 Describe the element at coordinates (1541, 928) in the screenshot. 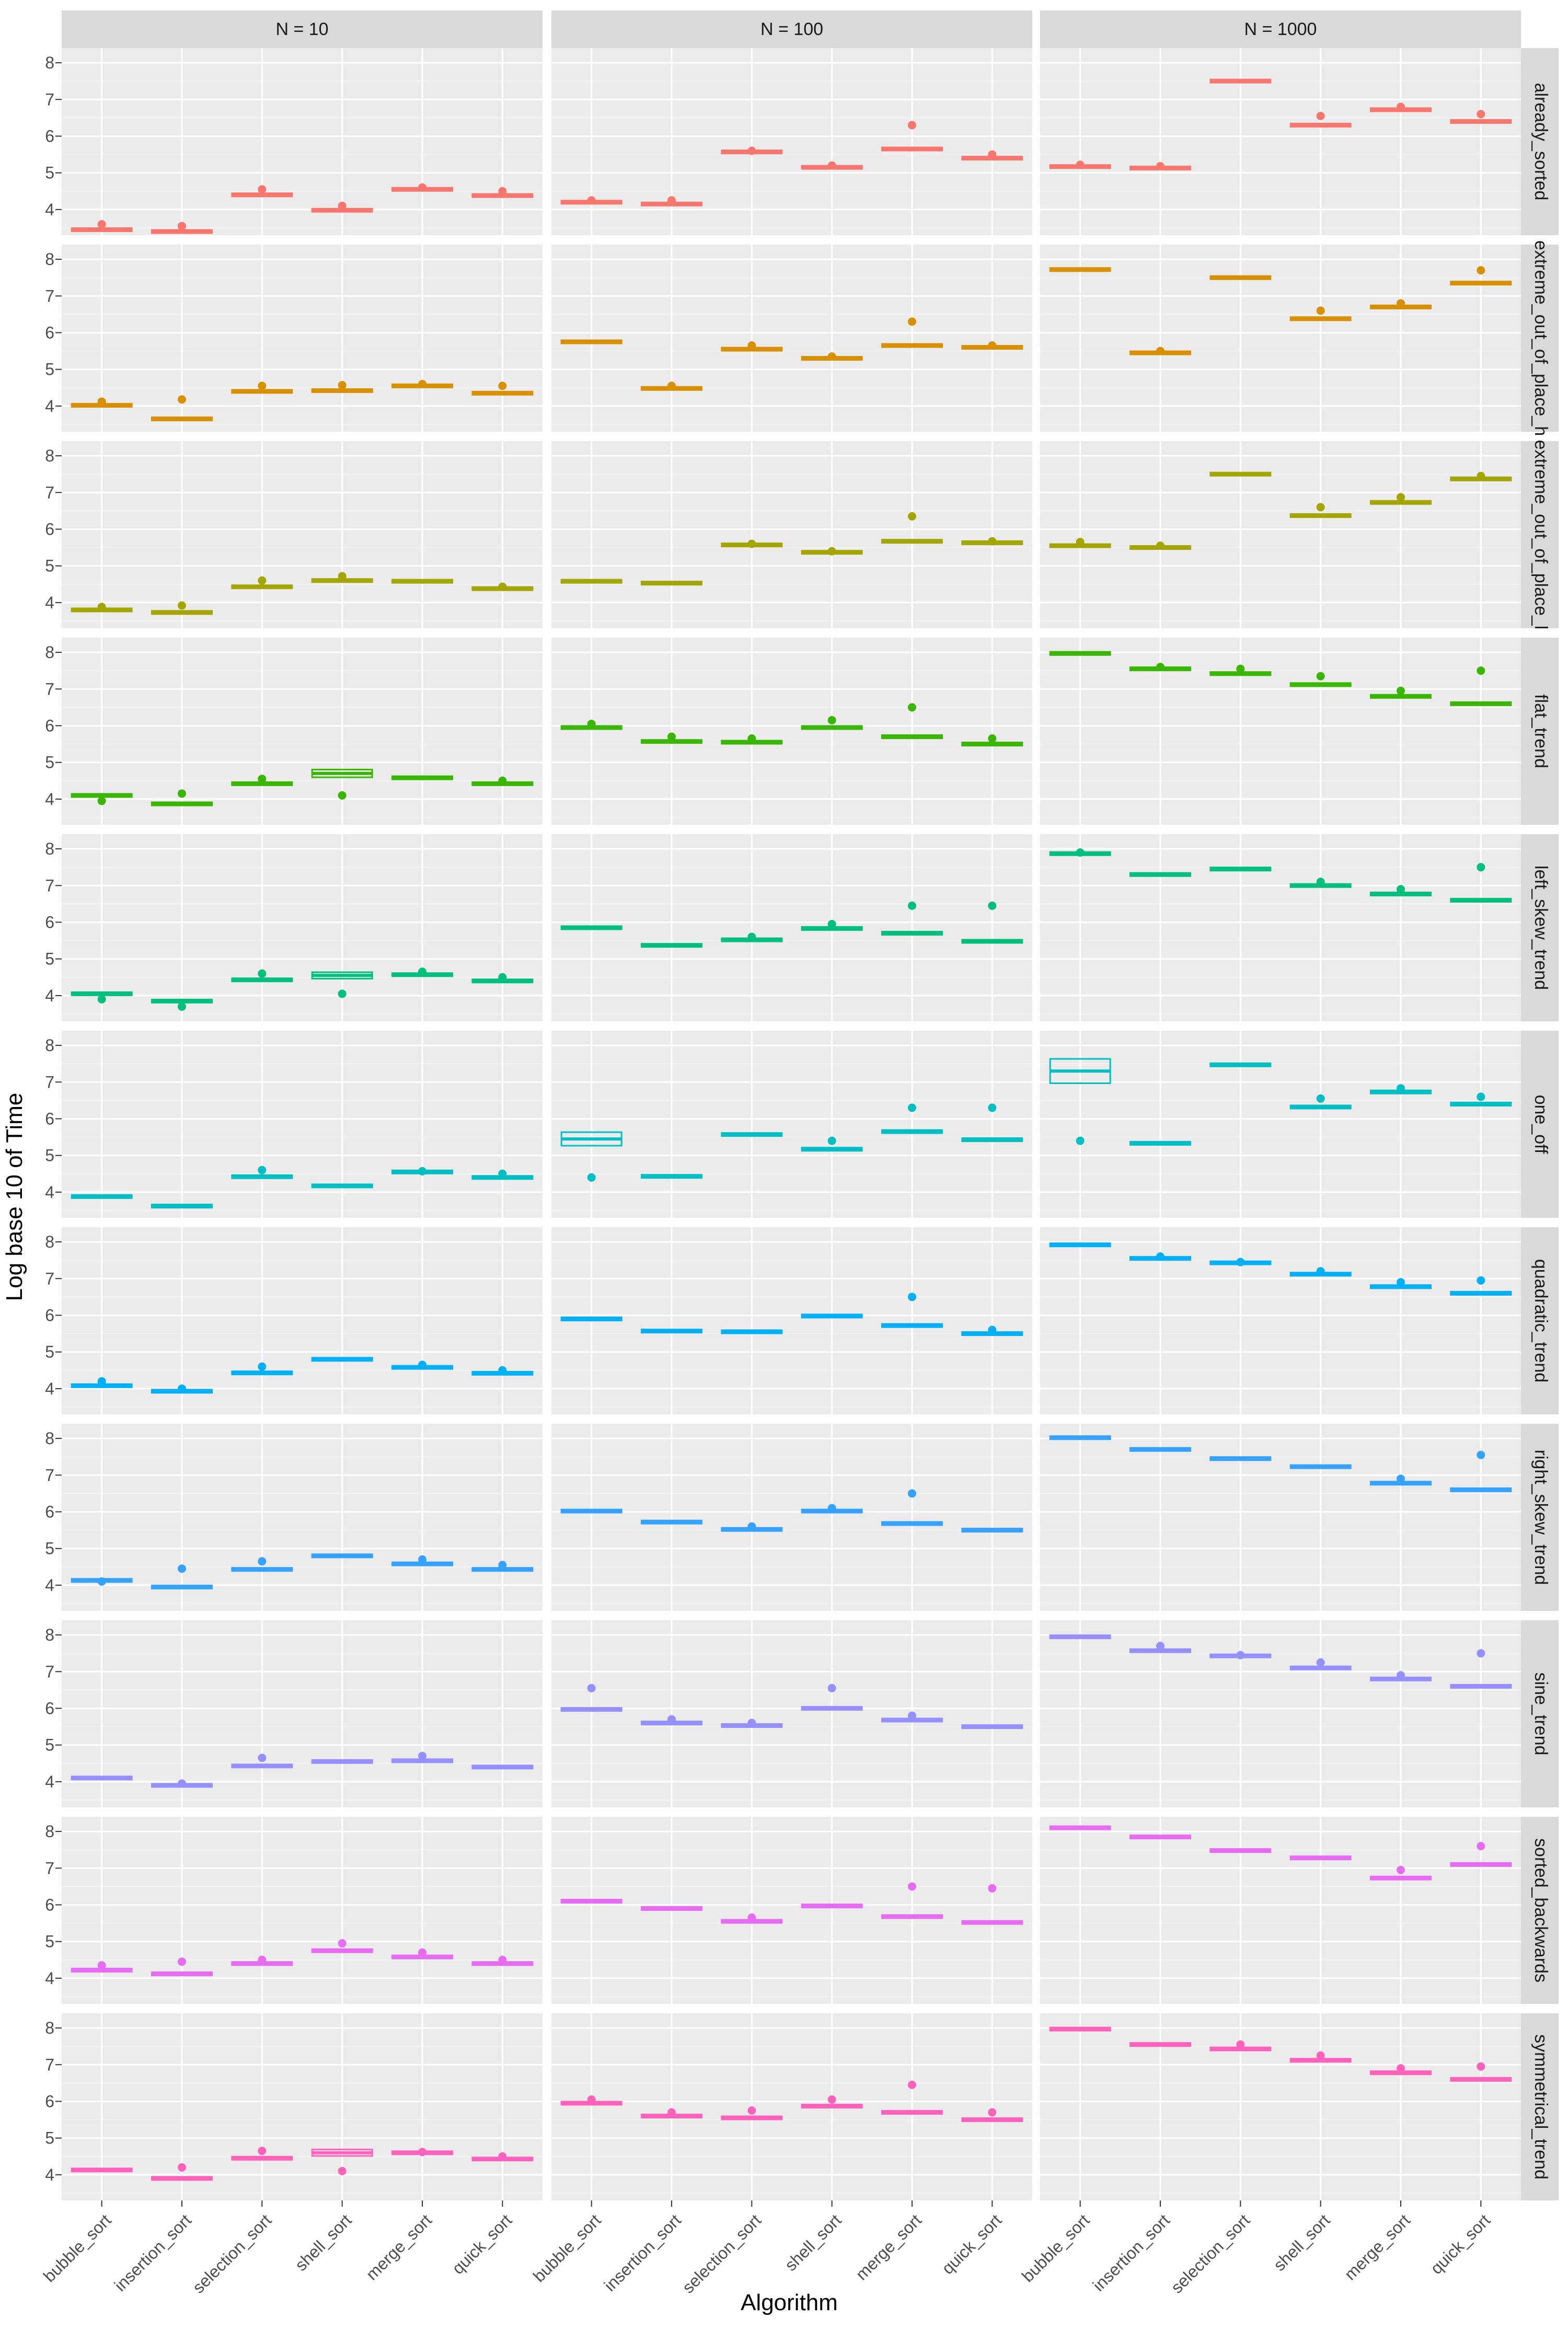

I see `row-strip-label: left_skew_trend` at that location.